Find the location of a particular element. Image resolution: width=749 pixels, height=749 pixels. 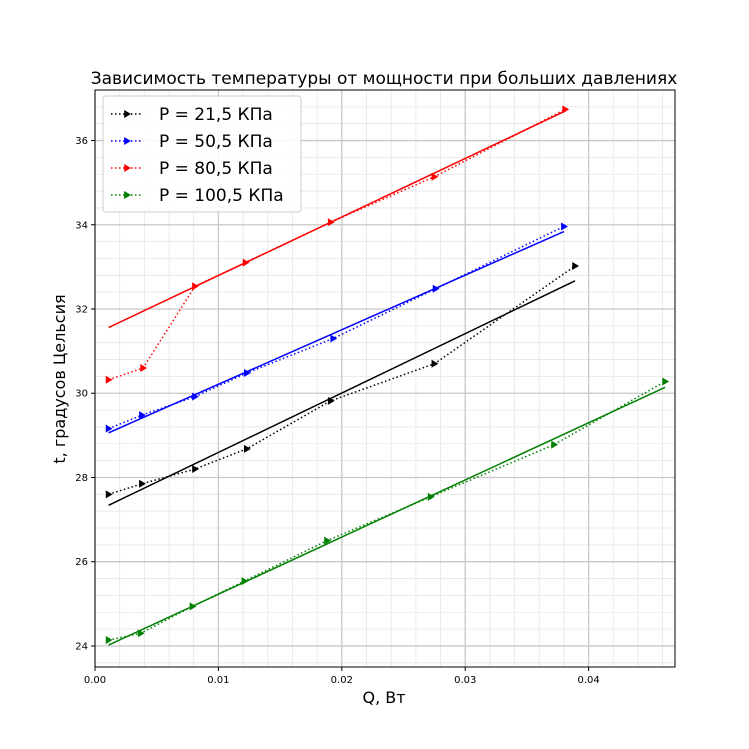

legend-label: P = 21,5 КПа is located at coordinates (216, 115).